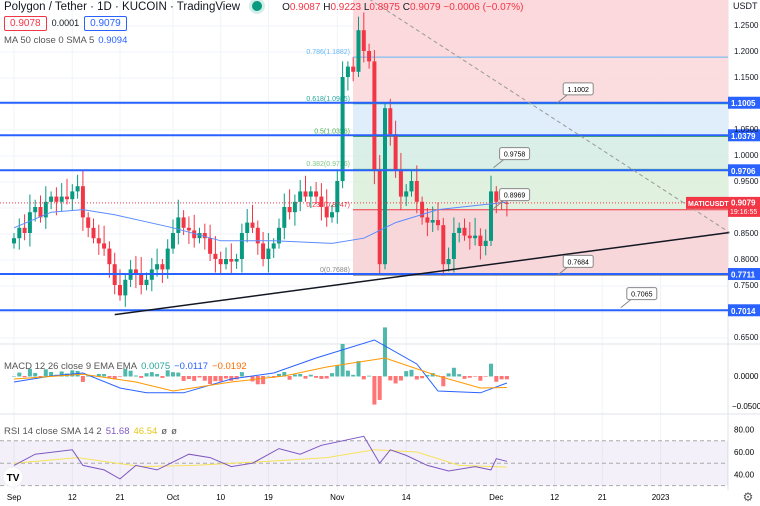 The width and height of the screenshot is (760, 506). What do you see at coordinates (746, 376) in the screenshot?
I see `macd-tick: 0.0000` at bounding box center [746, 376].